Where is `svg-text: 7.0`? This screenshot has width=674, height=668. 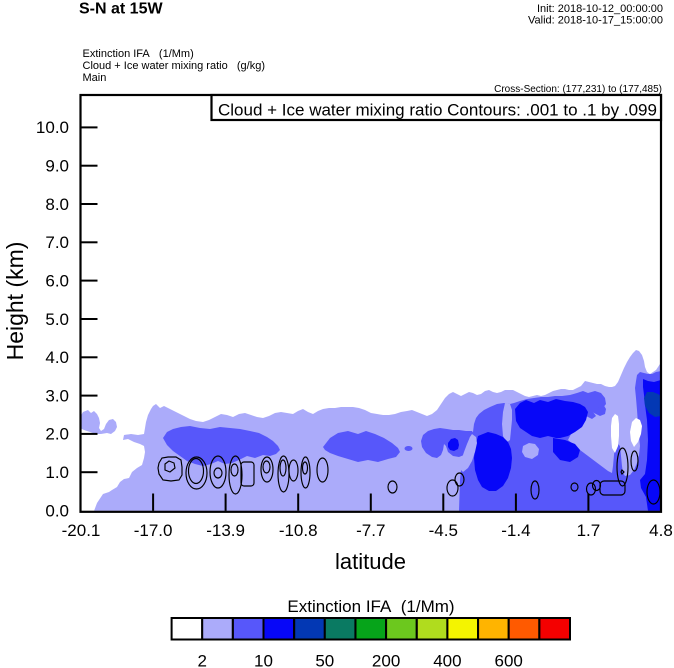
svg-text: 7.0 is located at coordinates (57, 242).